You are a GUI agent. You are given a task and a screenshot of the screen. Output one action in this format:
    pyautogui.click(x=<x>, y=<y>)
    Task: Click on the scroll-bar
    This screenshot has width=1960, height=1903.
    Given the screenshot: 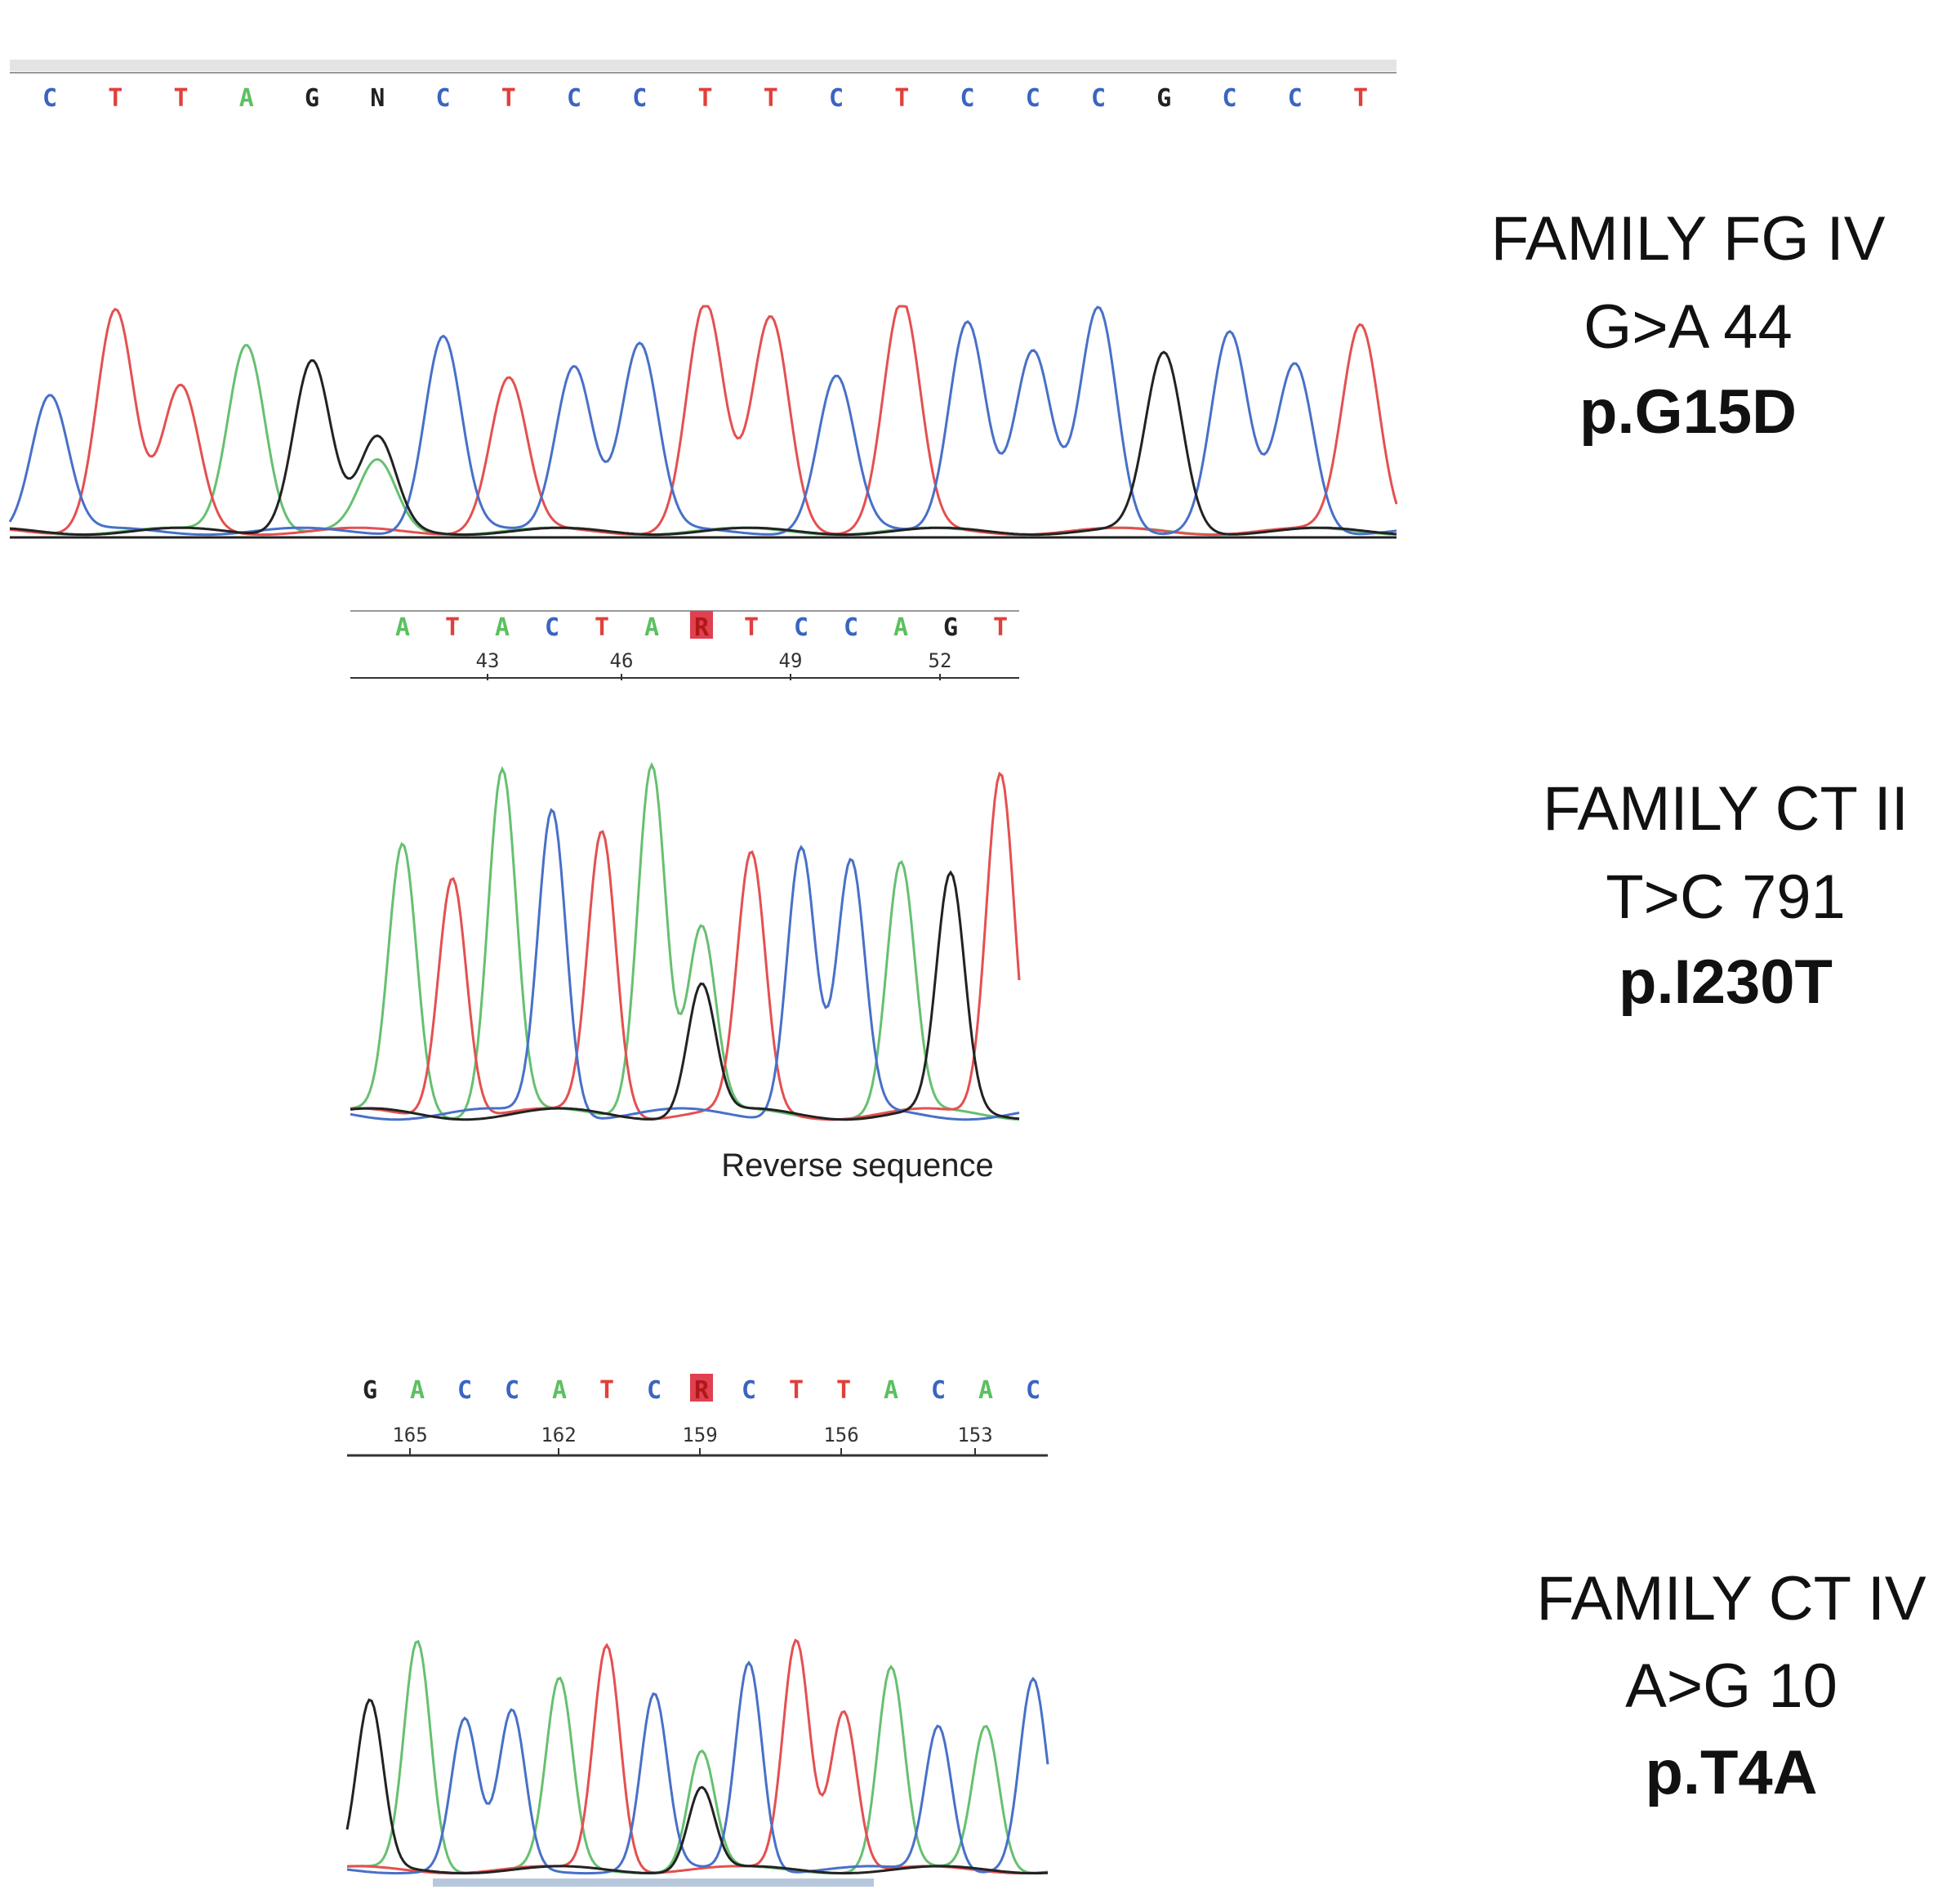 What is the action you would take?
    pyautogui.click(x=653, y=1883)
    